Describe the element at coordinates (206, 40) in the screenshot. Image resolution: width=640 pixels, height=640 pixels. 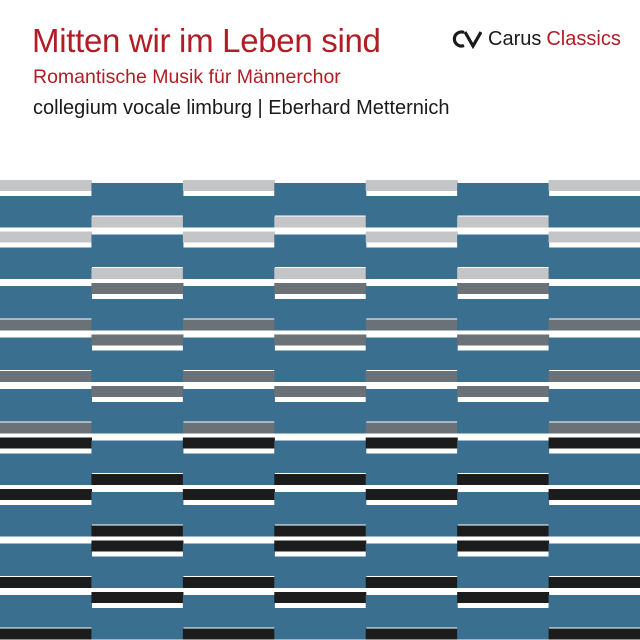
I see `album-title: Mitten wir im Leben sind` at that location.